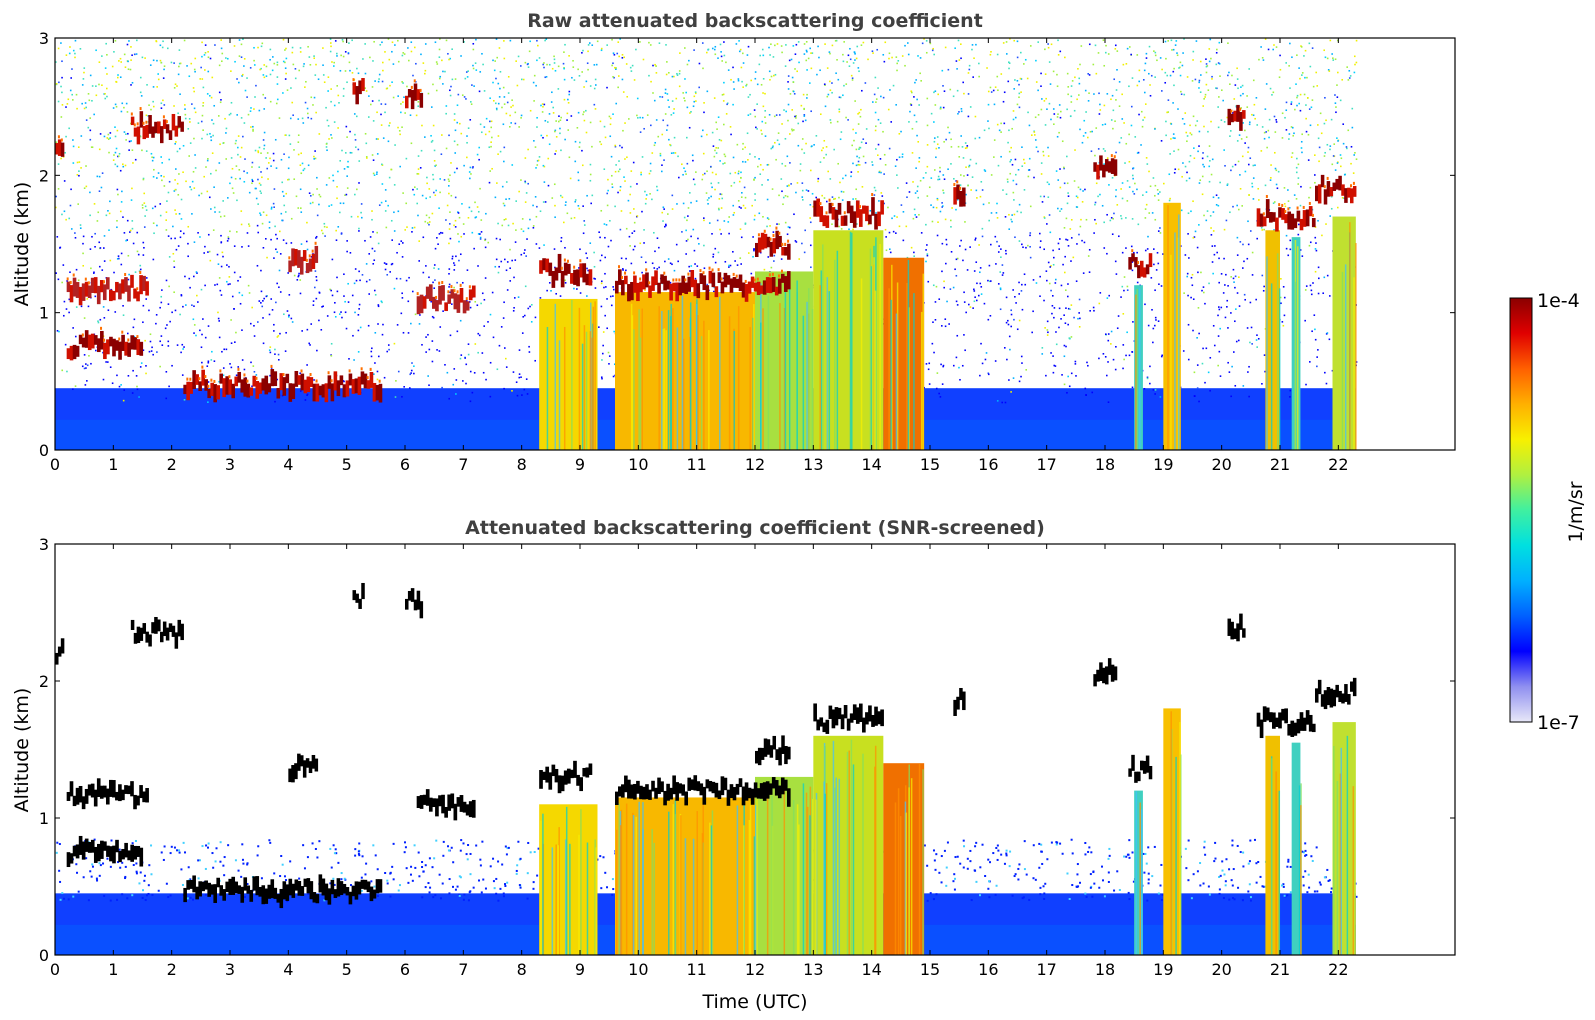  I want to click on bottom-x-tick-label: 0, so click(55, 969).